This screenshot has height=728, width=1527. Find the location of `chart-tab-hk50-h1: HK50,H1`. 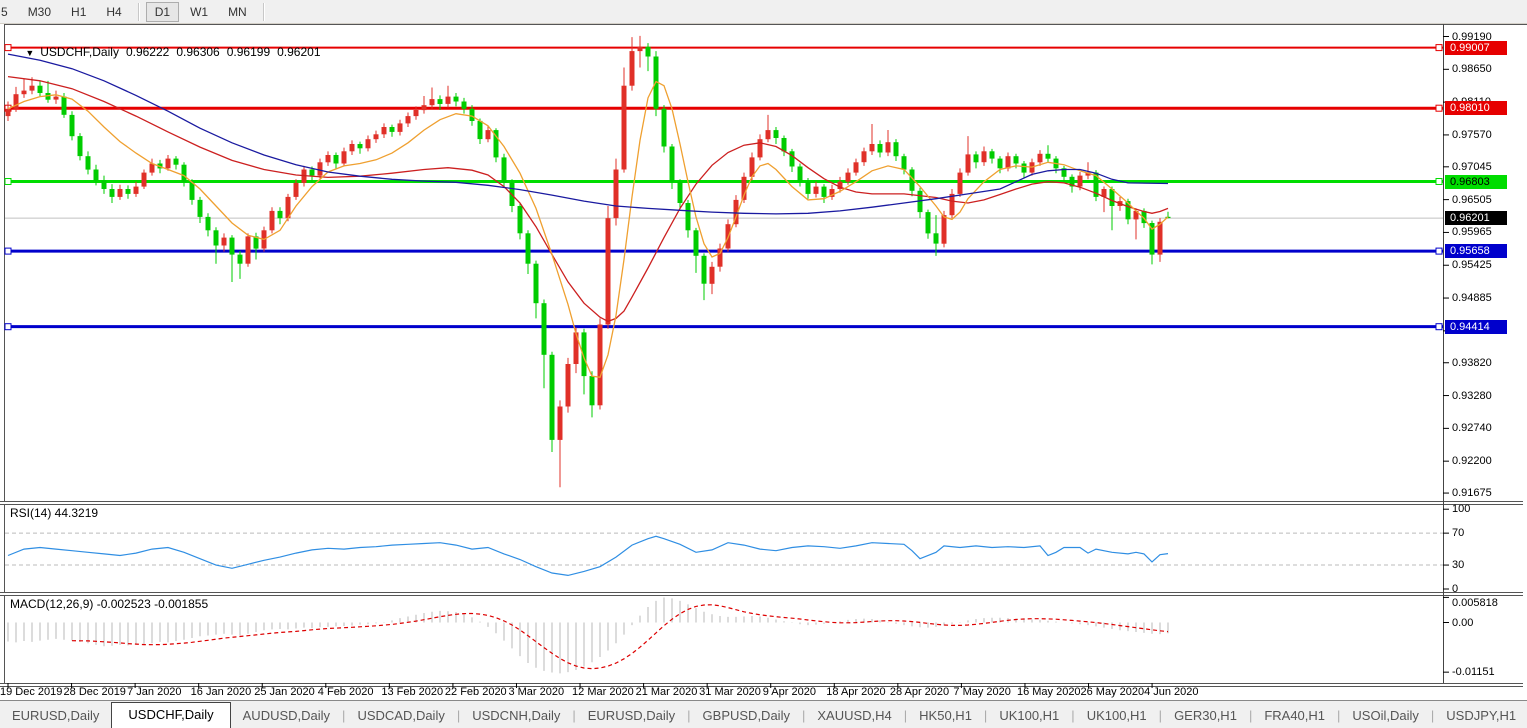

chart-tab-hk50-h1: HK50,H1 is located at coordinates (945, 715).